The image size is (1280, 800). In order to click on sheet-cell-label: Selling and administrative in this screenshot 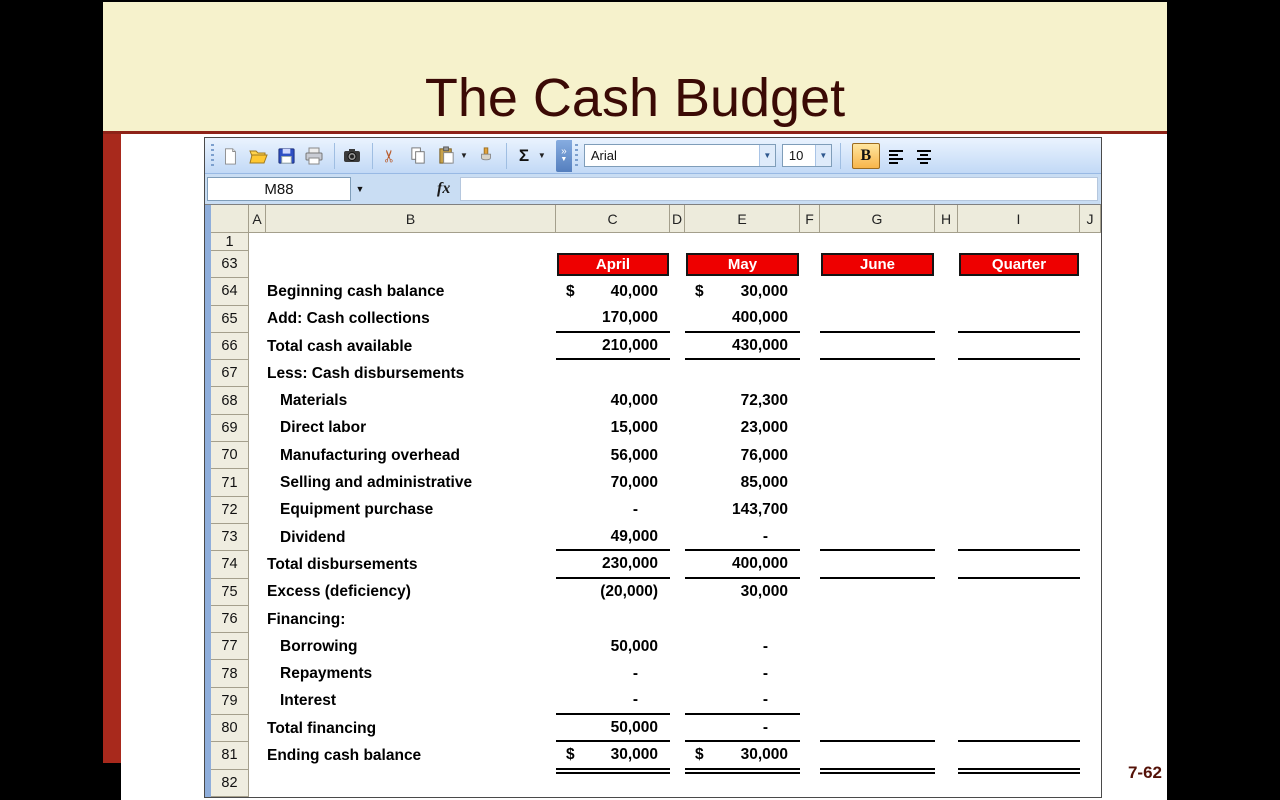, I will do `click(376, 483)`.